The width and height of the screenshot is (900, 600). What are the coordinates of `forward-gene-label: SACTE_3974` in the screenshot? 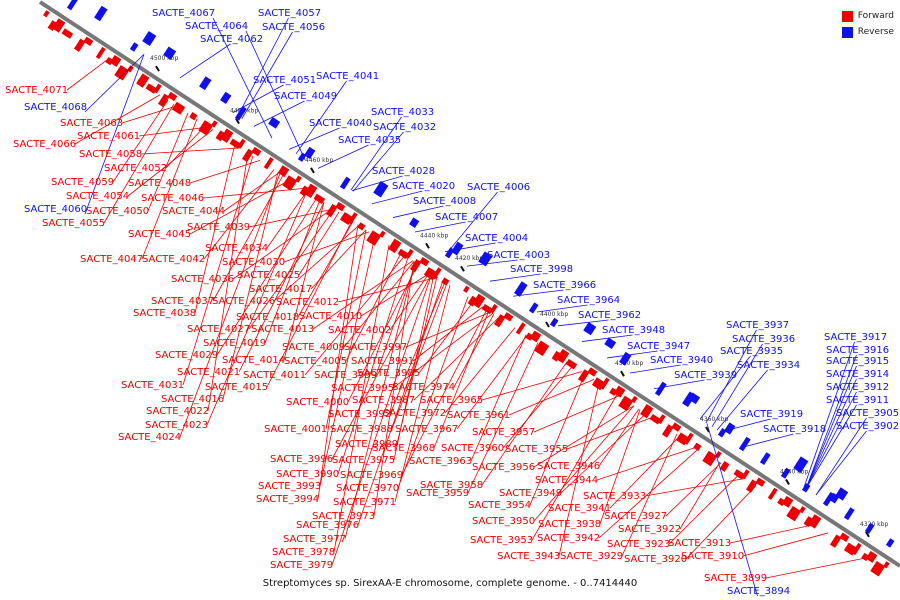 It's located at (423, 387).